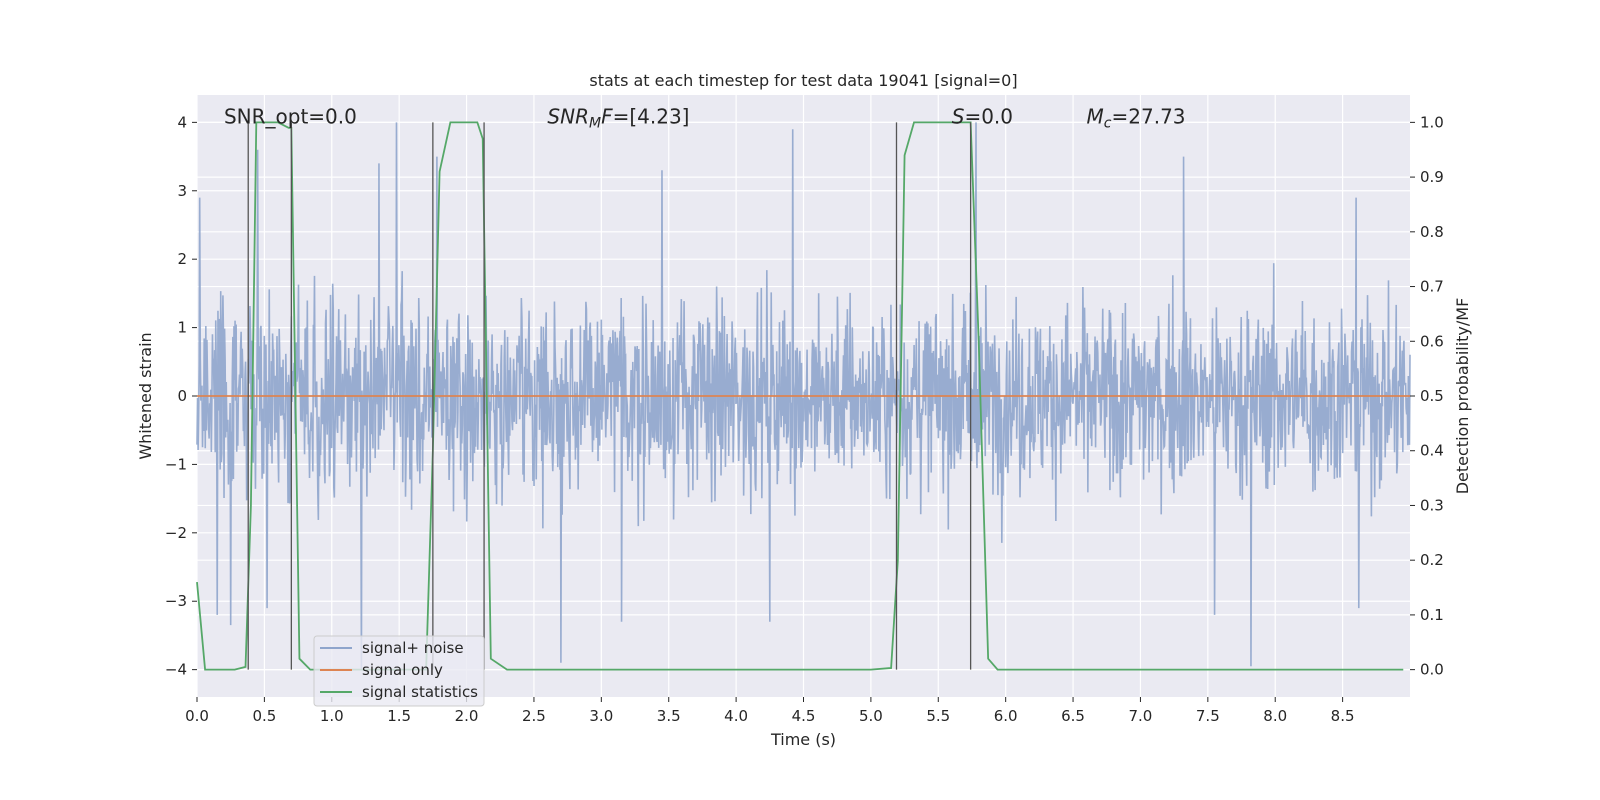 Image resolution: width=1600 pixels, height=800 pixels. What do you see at coordinates (669, 716) in the screenshot?
I see `x-tick-label: 3.5` at bounding box center [669, 716].